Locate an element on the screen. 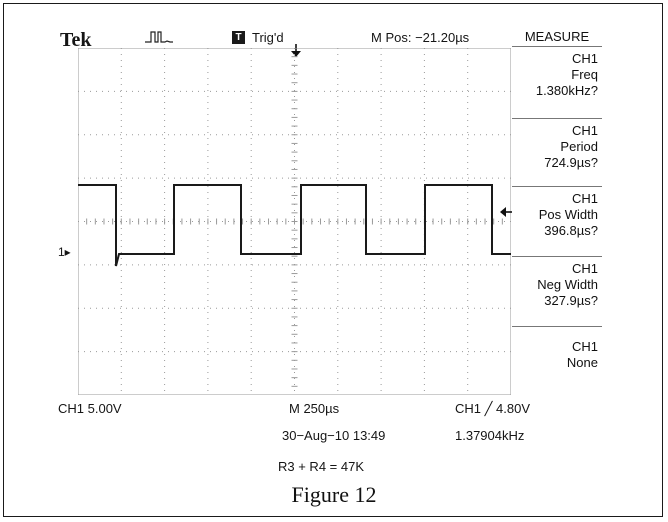  trigger-badge-icon: T is located at coordinates (238, 37).